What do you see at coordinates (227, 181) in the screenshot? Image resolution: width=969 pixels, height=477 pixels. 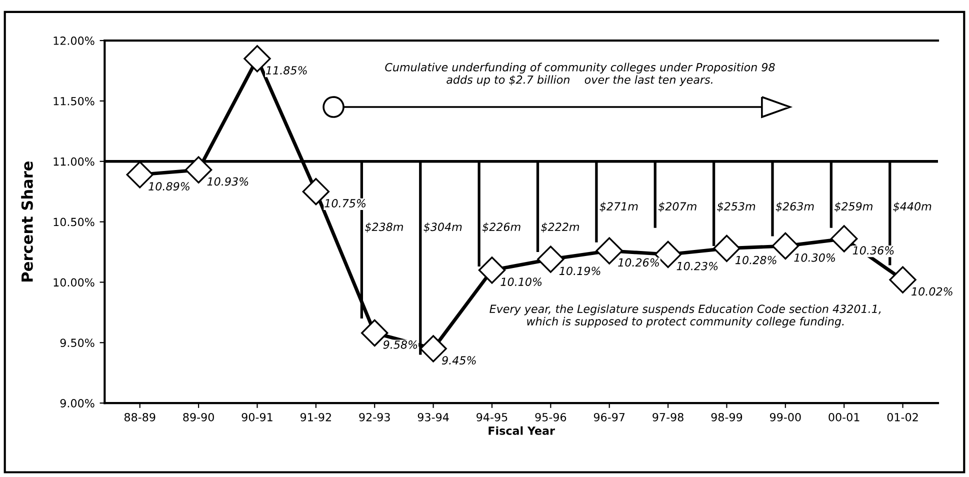 I see `data-label: 10.93%` at bounding box center [227, 181].